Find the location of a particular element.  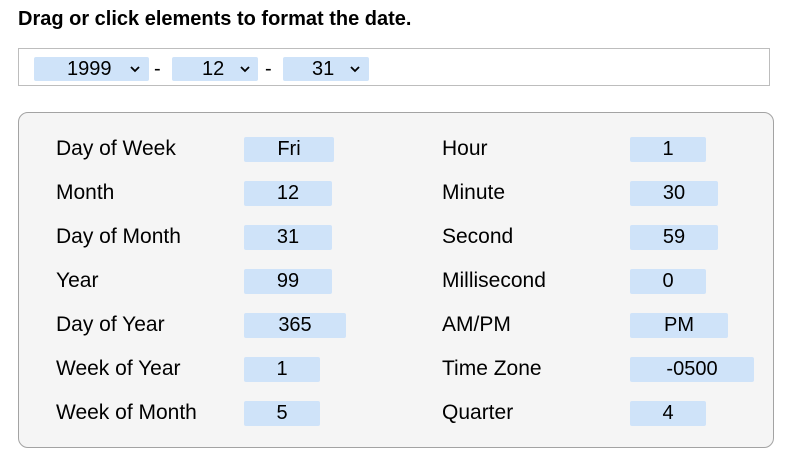

date-format-bar: 1999 - 12 - 31 is located at coordinates (394, 67).